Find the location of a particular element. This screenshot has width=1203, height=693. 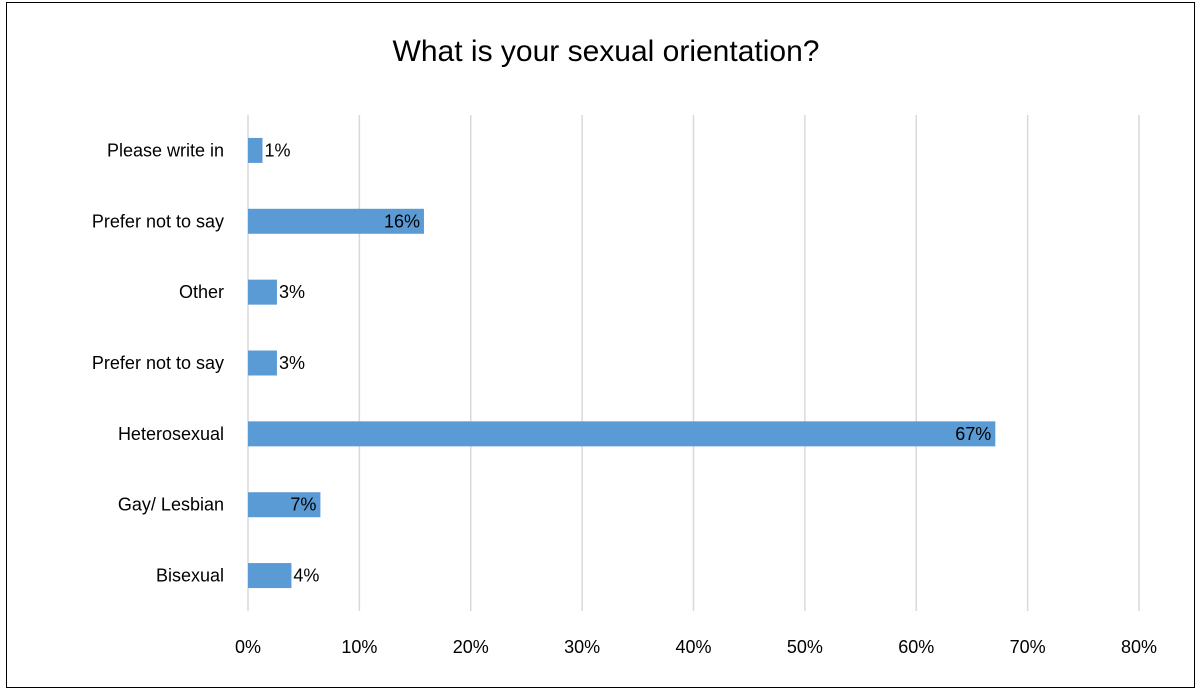

x-tick-label-6: 60% is located at coordinates (916, 647).